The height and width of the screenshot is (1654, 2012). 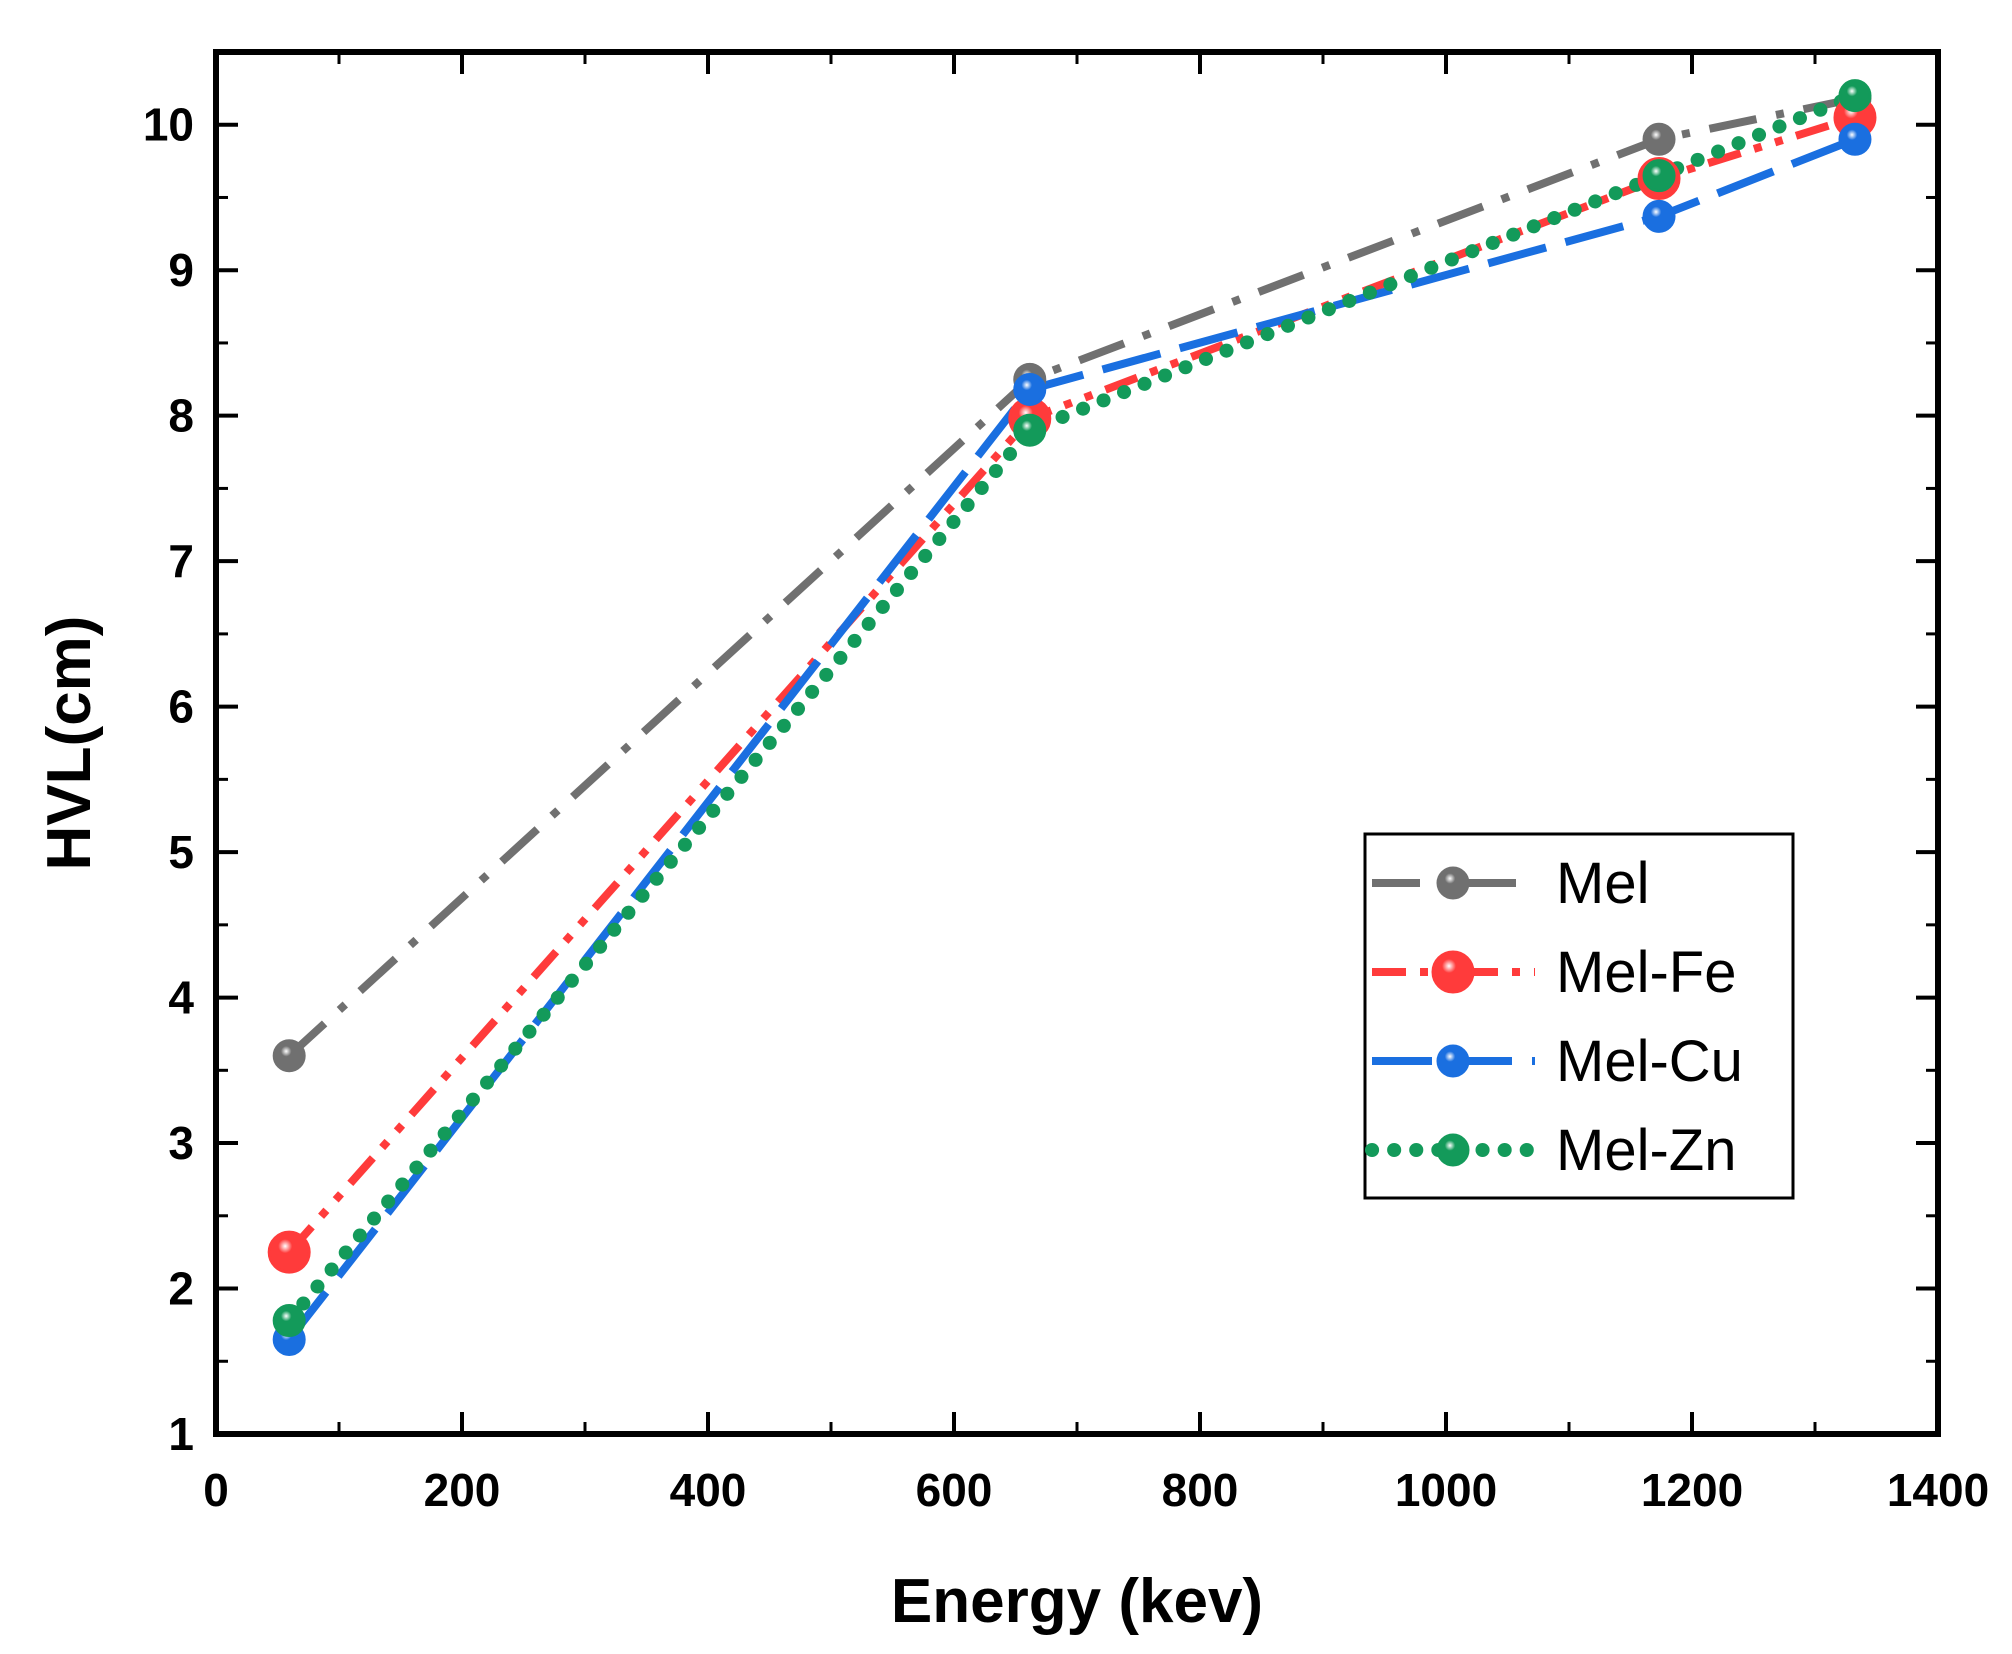 What do you see at coordinates (1646, 972) in the screenshot?
I see `legend-label: Mel-Fe` at bounding box center [1646, 972].